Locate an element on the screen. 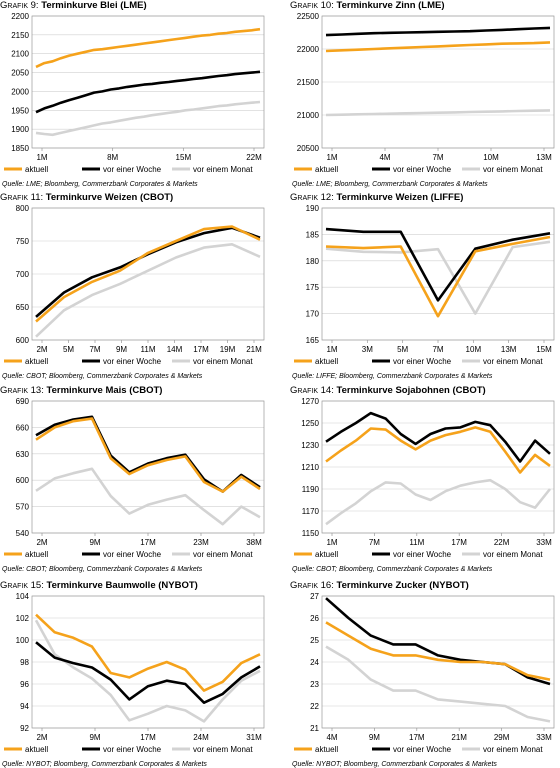 The height and width of the screenshot is (768, 560). chart-title-text: Terminkurve Zinn (LME) is located at coordinates (390, 5).